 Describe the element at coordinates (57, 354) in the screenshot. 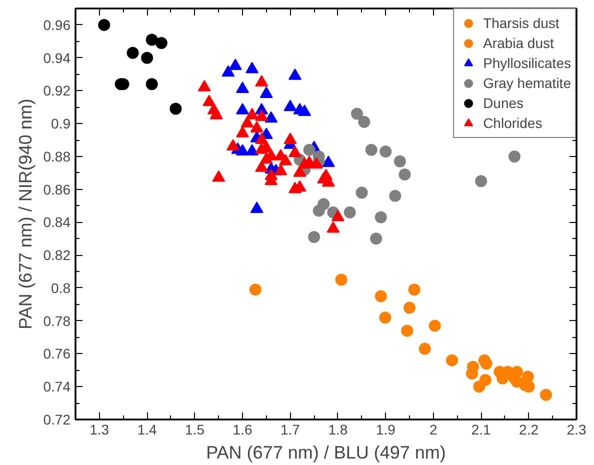

I see `y-tick-label: 0.76` at that location.